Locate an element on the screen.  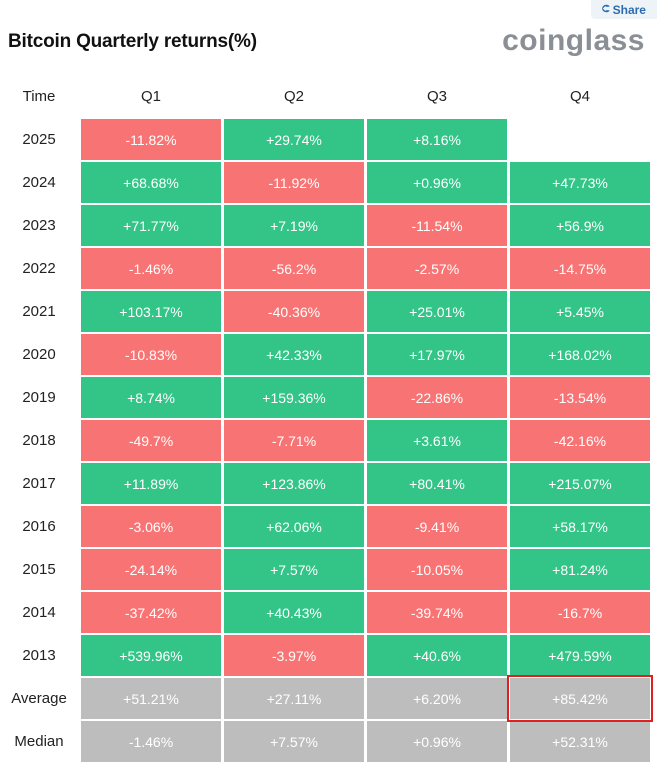
cell-2018-q1: -49.7% is located at coordinates (151, 440).